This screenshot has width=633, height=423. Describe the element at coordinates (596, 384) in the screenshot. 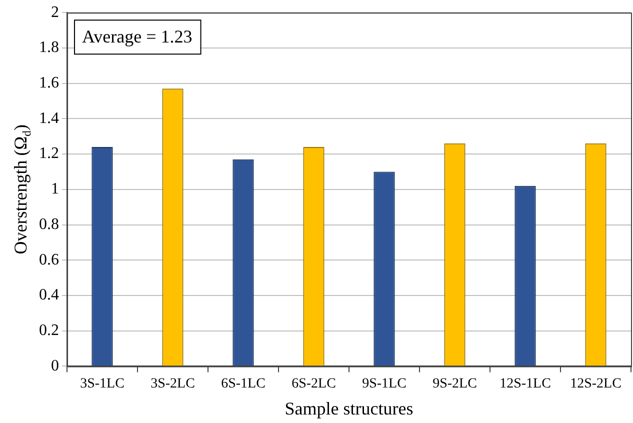

I see `x-tick-label: 12S-2LC` at that location.